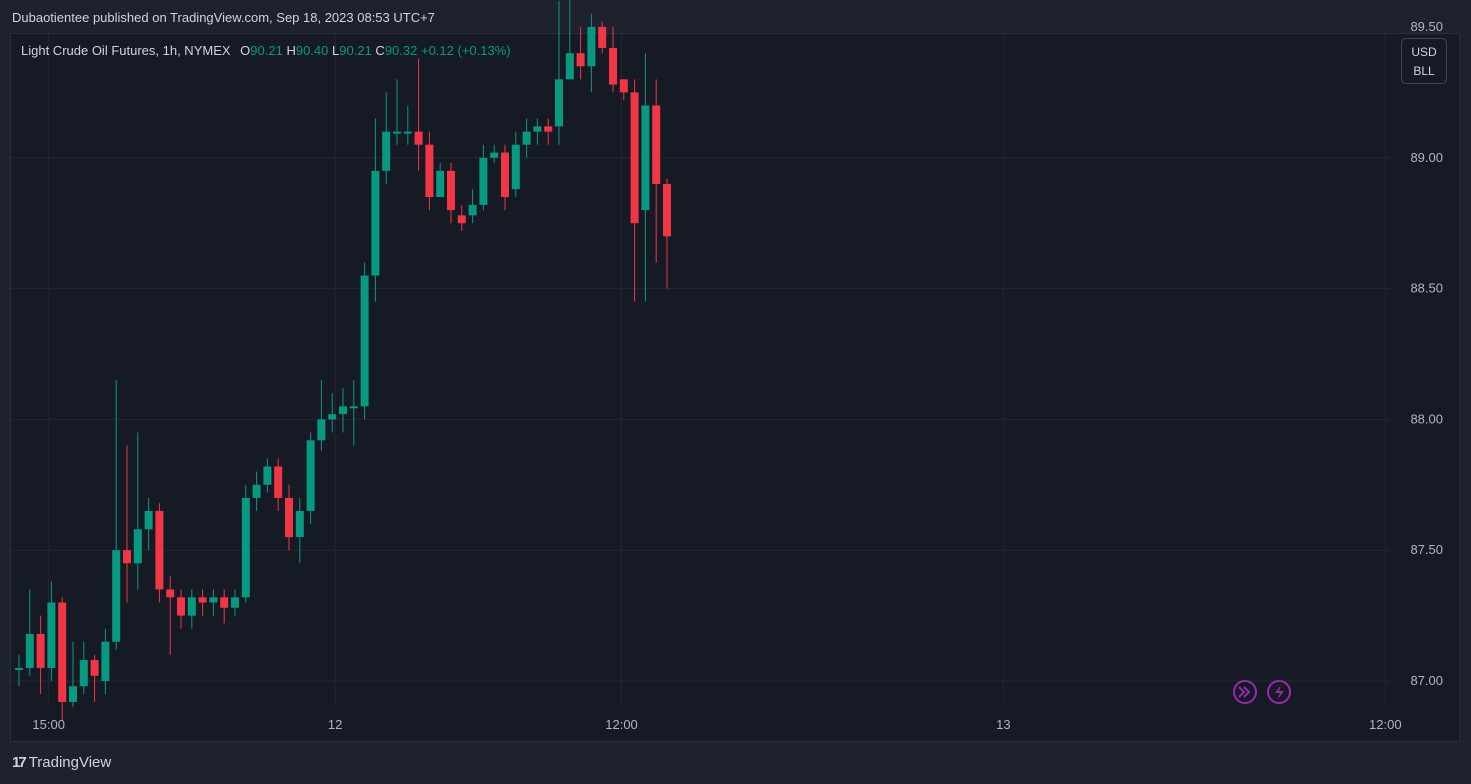 Image resolution: width=1471 pixels, height=784 pixels. Describe the element at coordinates (1426, 418) in the screenshot. I see `y-tick-label: 88.00` at that location.